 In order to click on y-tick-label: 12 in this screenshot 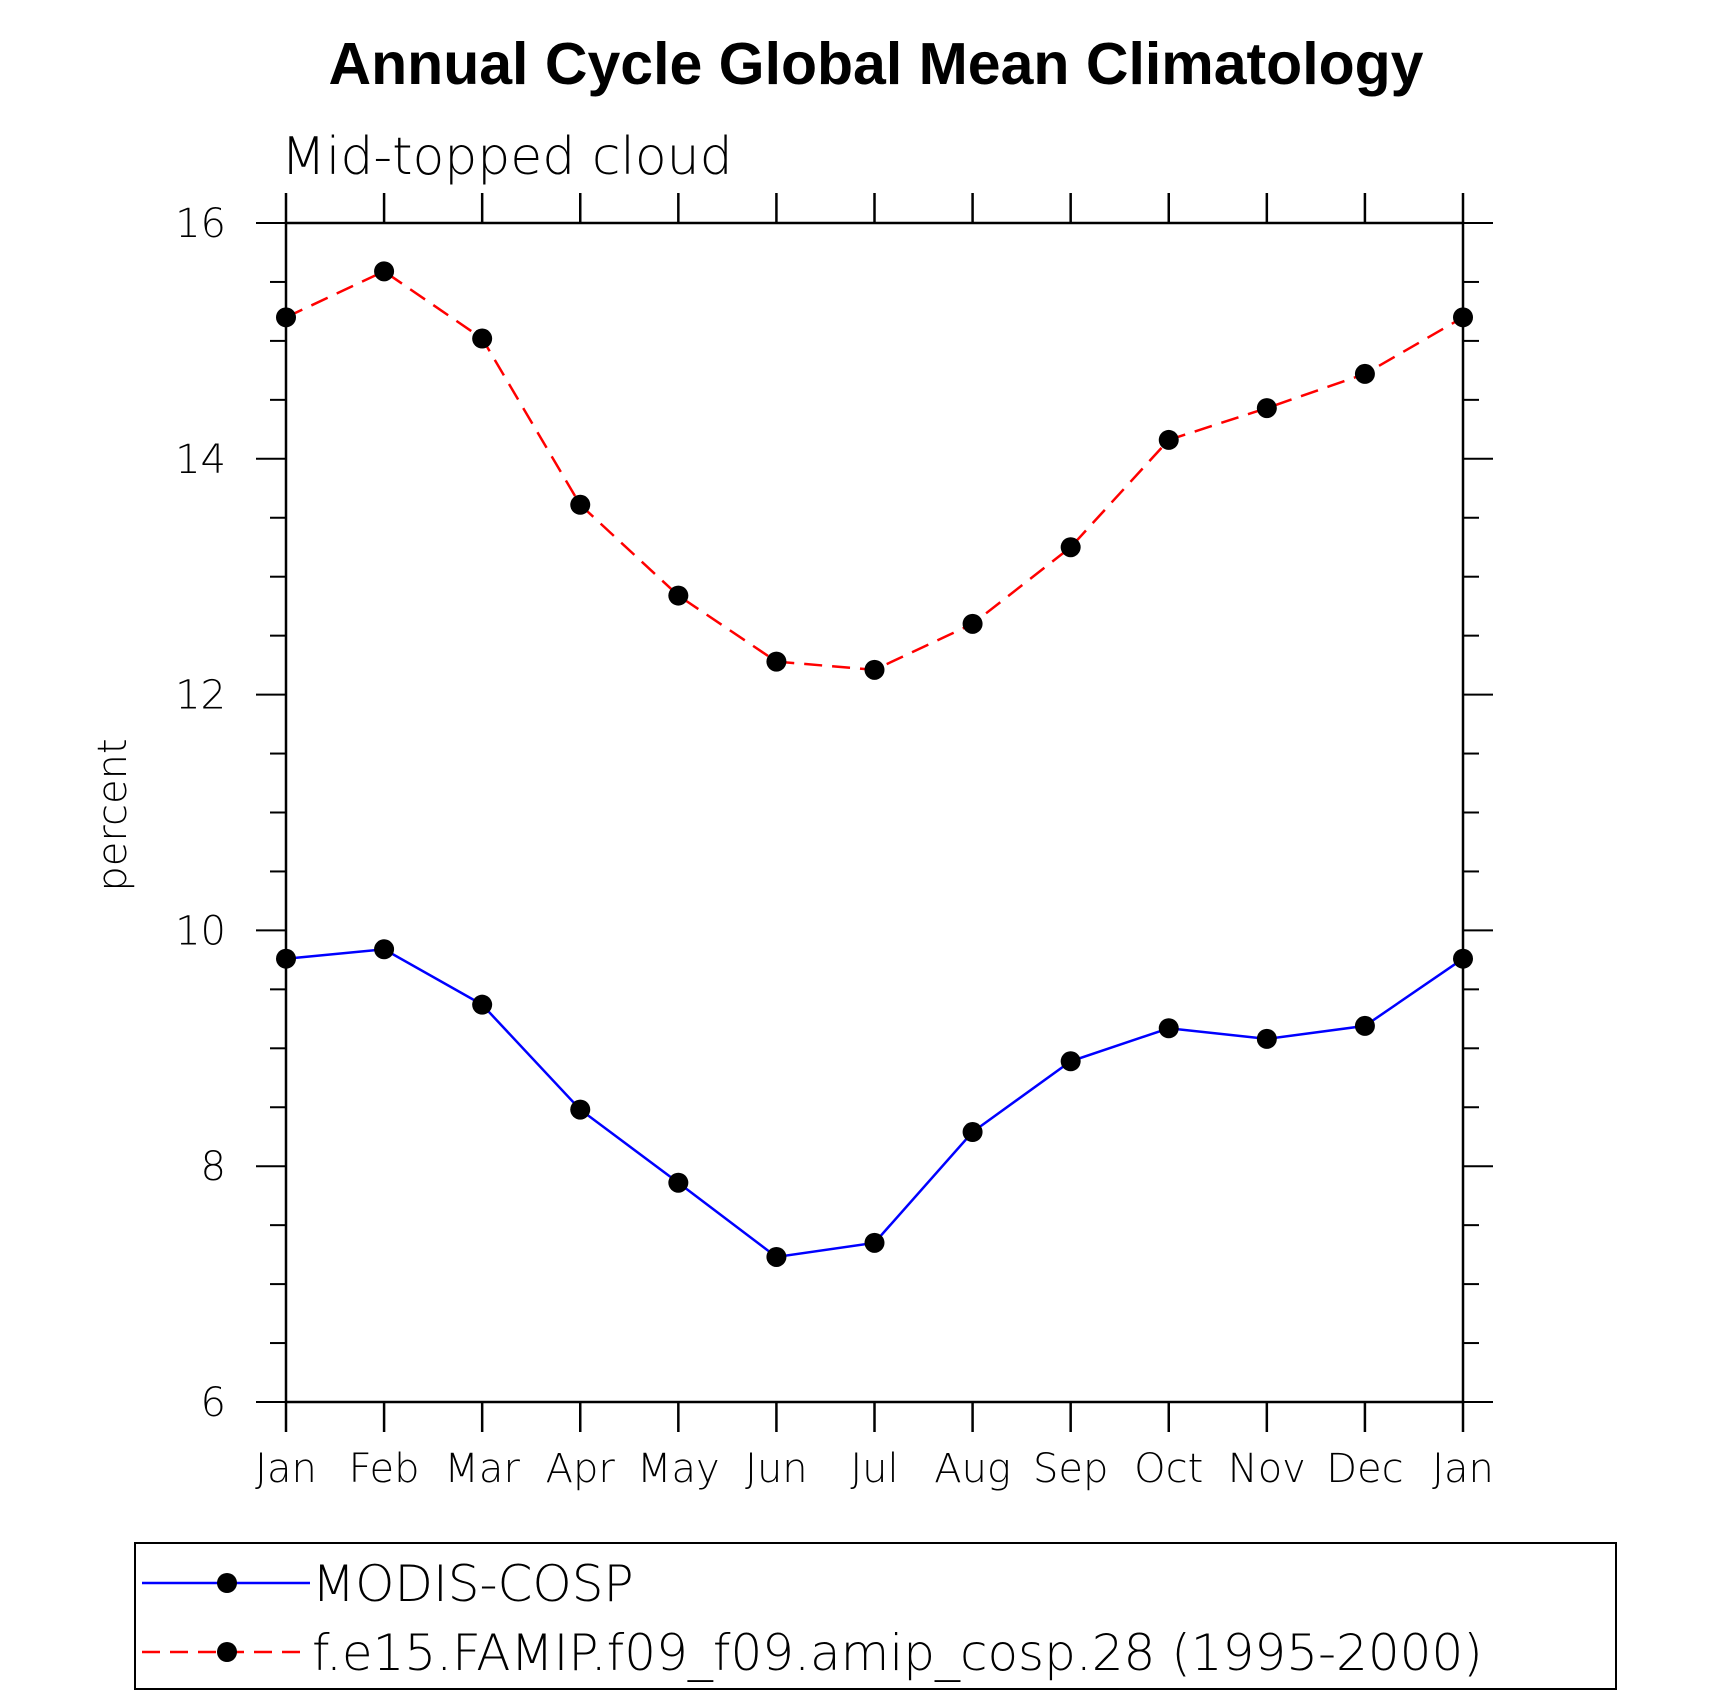, I will do `click(200, 696)`.